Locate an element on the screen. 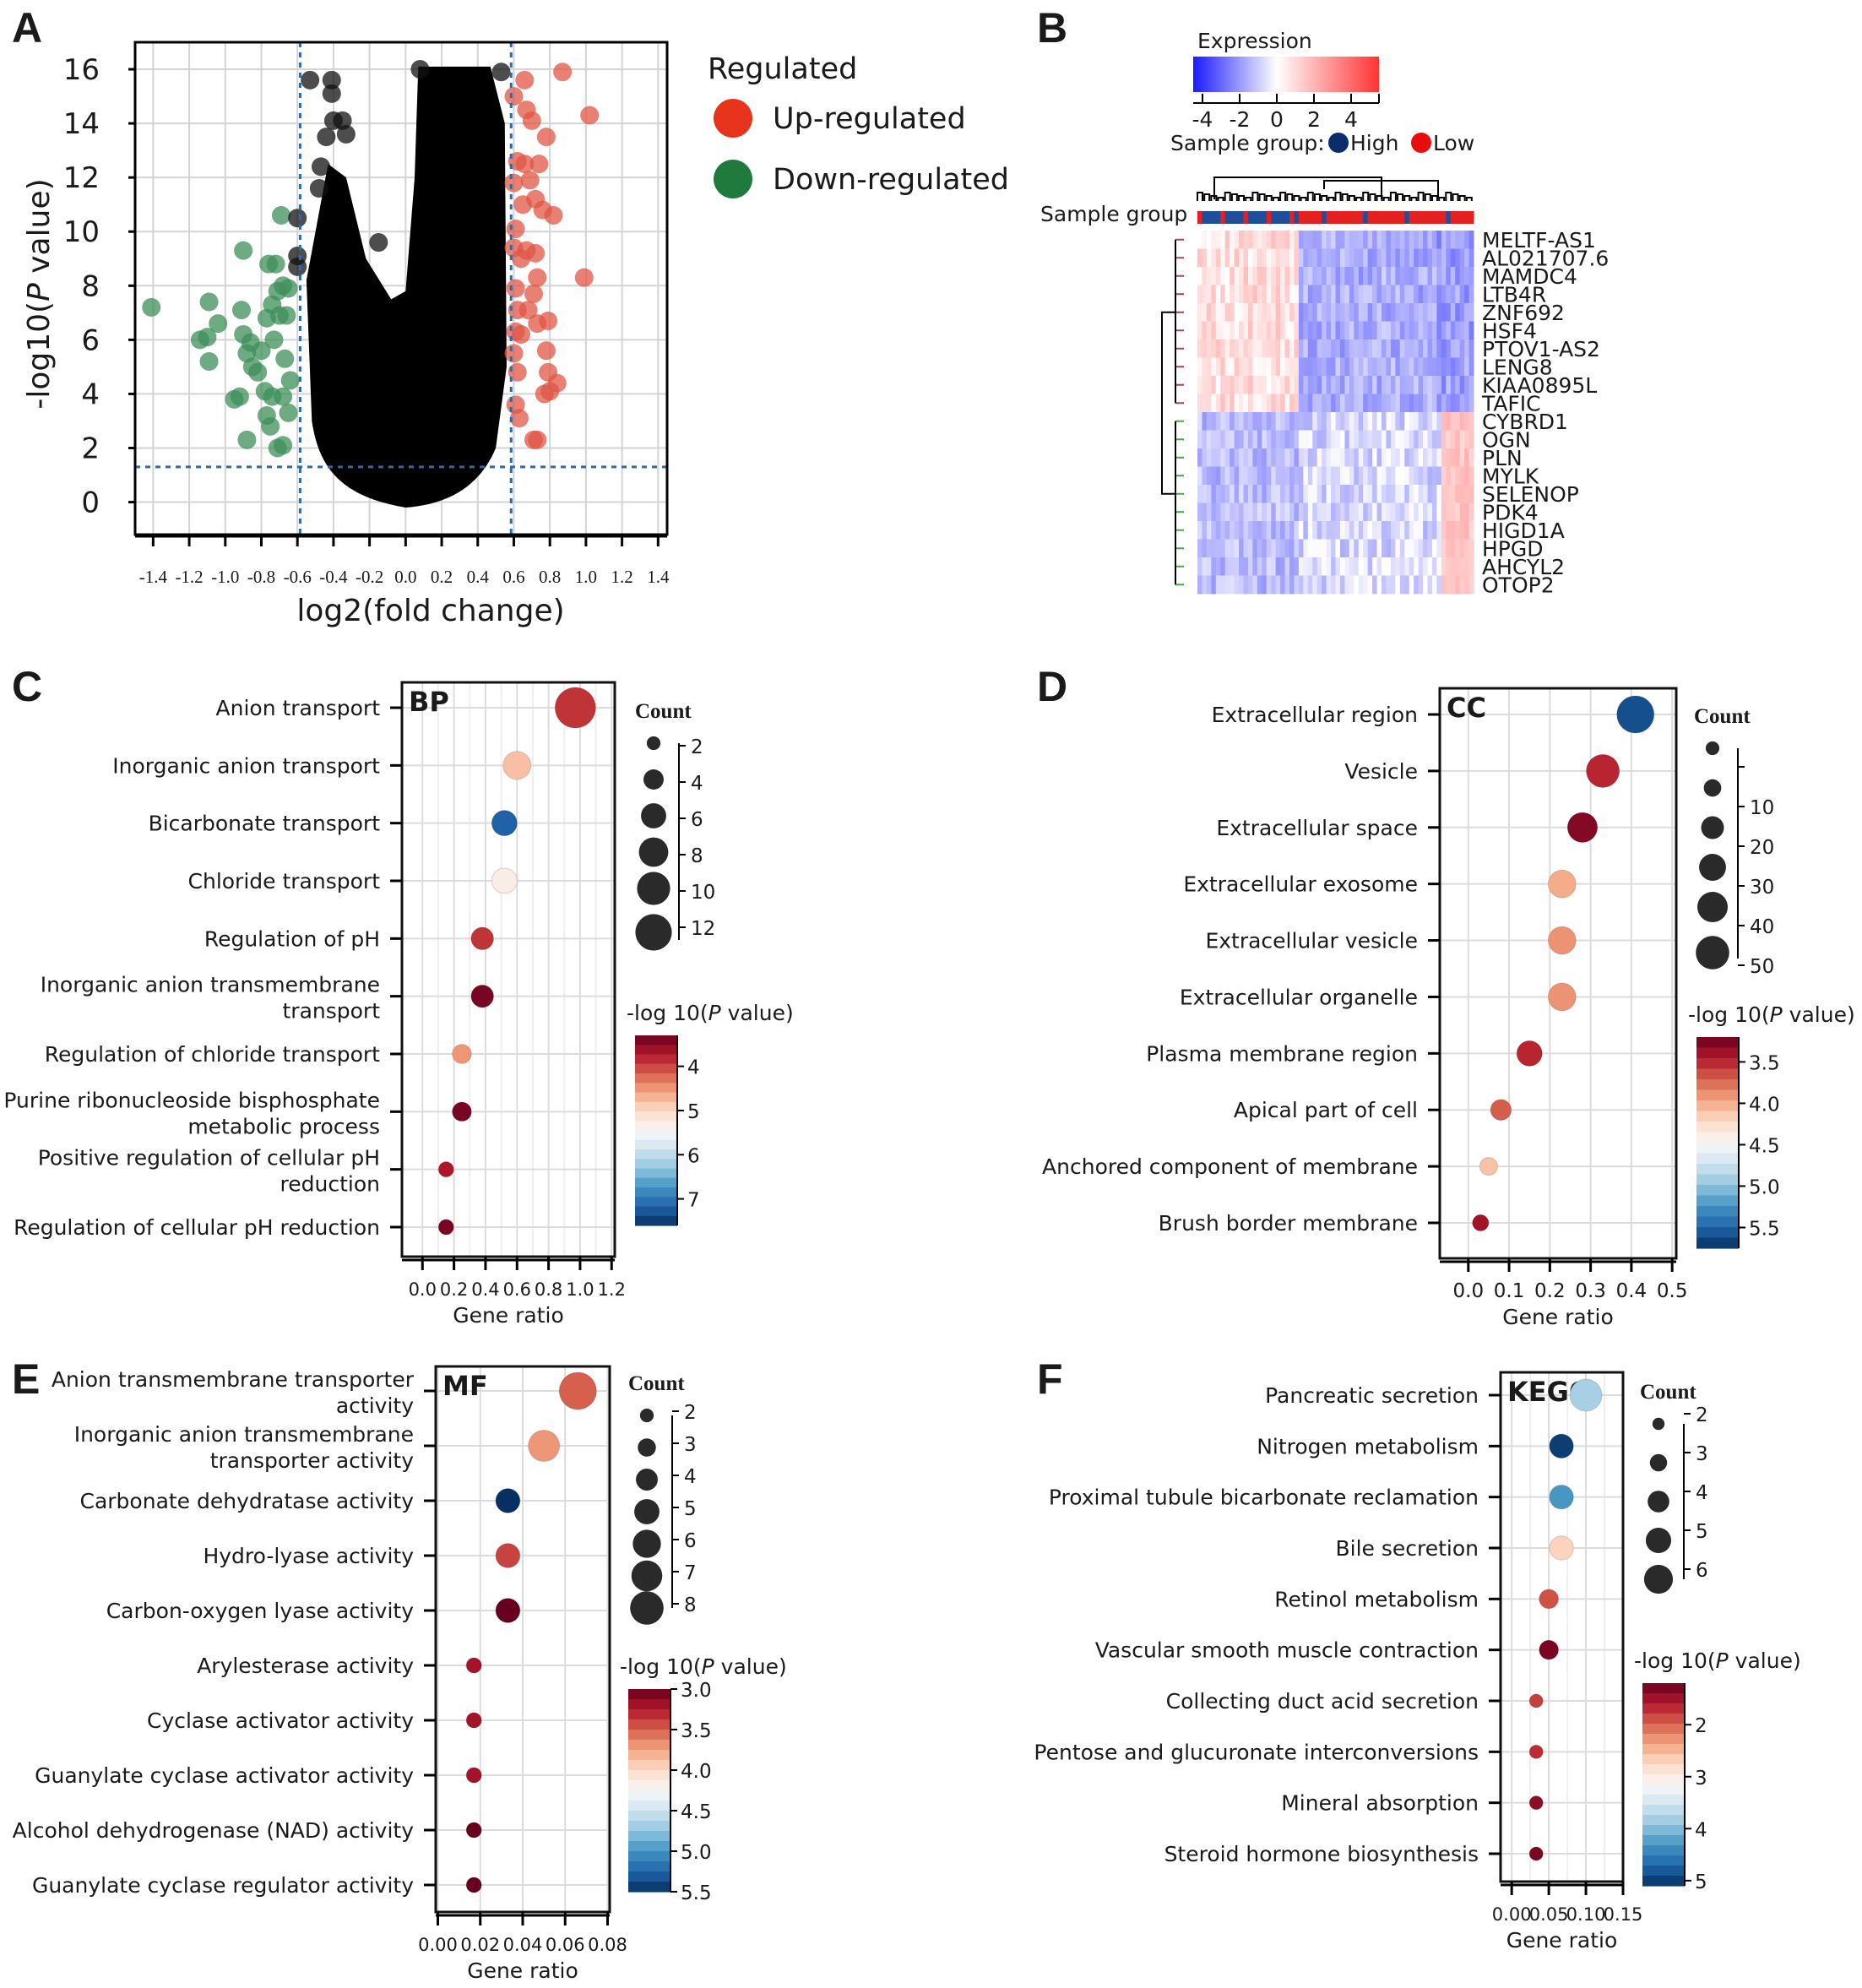 Image resolution: width=1862 pixels, height=1988 pixels. pvalue-colorbar-label: 3.5 is located at coordinates (696, 1731).